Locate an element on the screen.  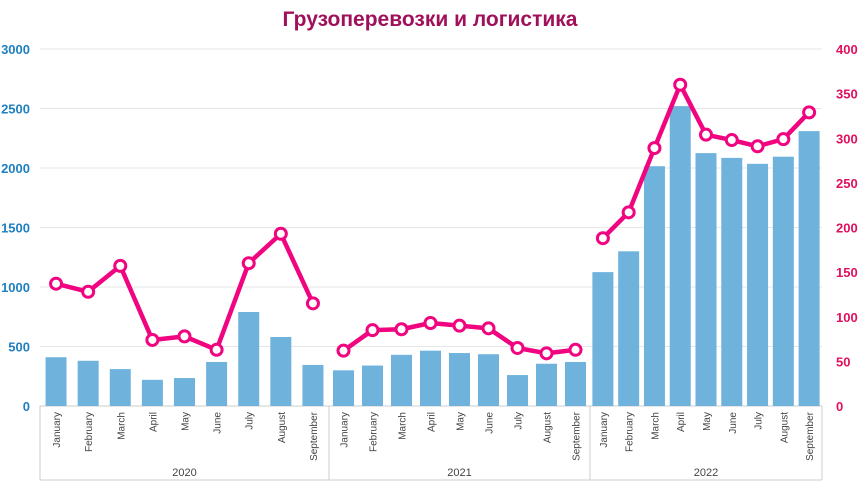
right-tick-label: 200 is located at coordinates (847, 228).